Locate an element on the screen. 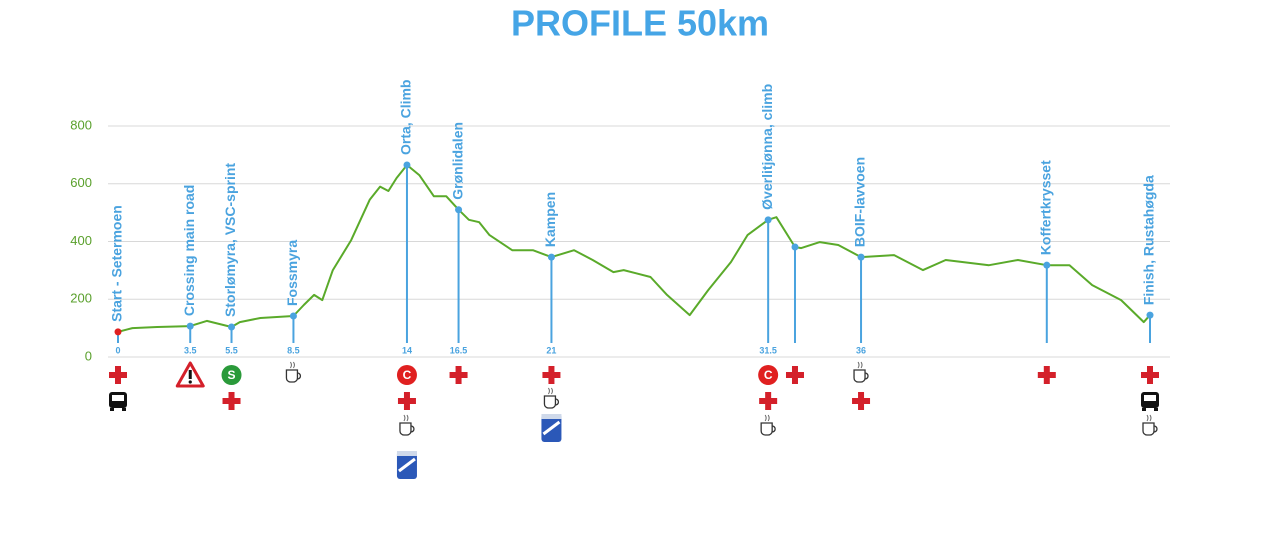 The image size is (1280, 547). x-tick-label: 14 is located at coordinates (407, 350).